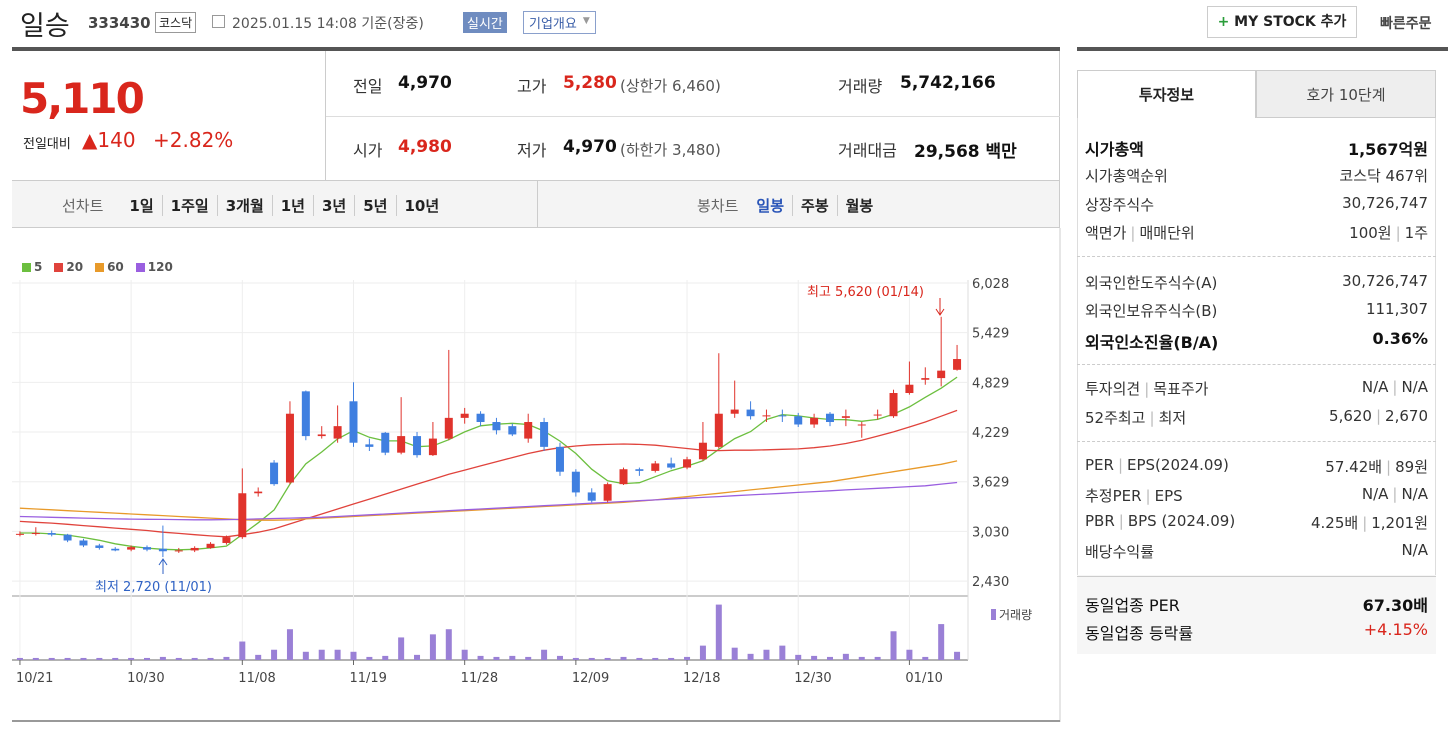  Describe the element at coordinates (965, 149) in the screenshot. I see `summary-value: 29,568 백만` at that location.